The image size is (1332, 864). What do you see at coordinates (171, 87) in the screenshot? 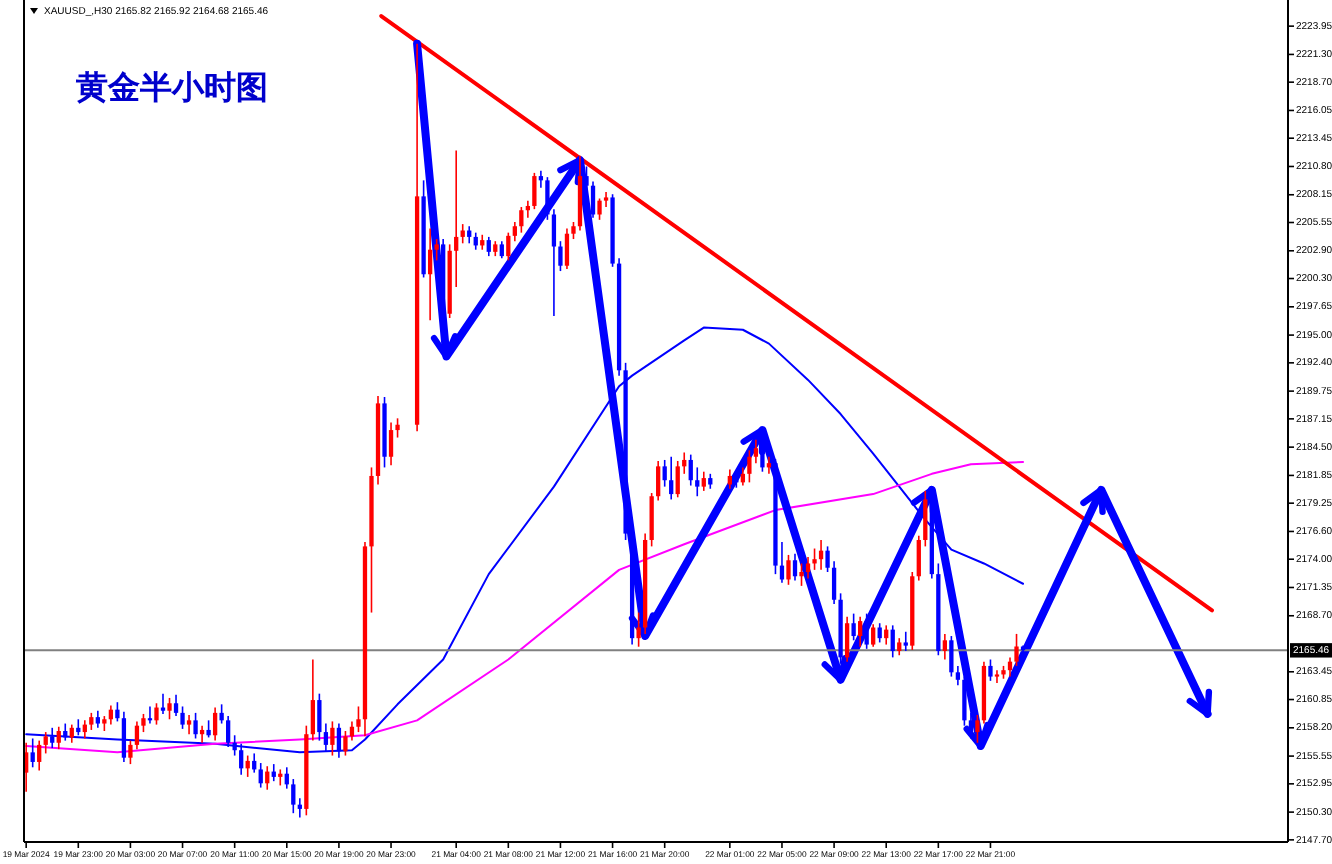
I see `text: 黄金半小时图` at bounding box center [171, 87].